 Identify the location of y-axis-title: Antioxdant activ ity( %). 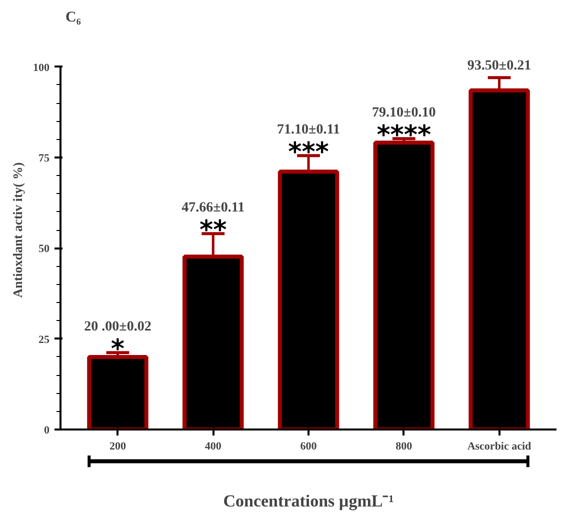
(17, 230).